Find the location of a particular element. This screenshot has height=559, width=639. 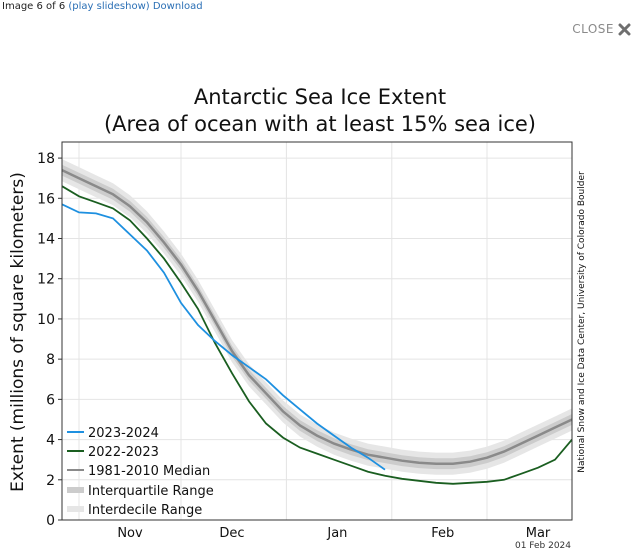

x-tick-label: Feb is located at coordinates (442, 533).